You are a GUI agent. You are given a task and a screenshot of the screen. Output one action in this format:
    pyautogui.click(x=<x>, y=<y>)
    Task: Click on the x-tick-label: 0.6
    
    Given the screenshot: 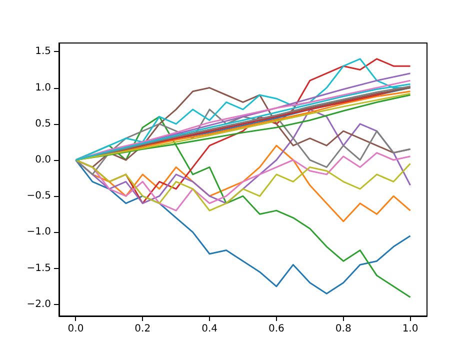 What is the action you would take?
    pyautogui.click(x=276, y=329)
    